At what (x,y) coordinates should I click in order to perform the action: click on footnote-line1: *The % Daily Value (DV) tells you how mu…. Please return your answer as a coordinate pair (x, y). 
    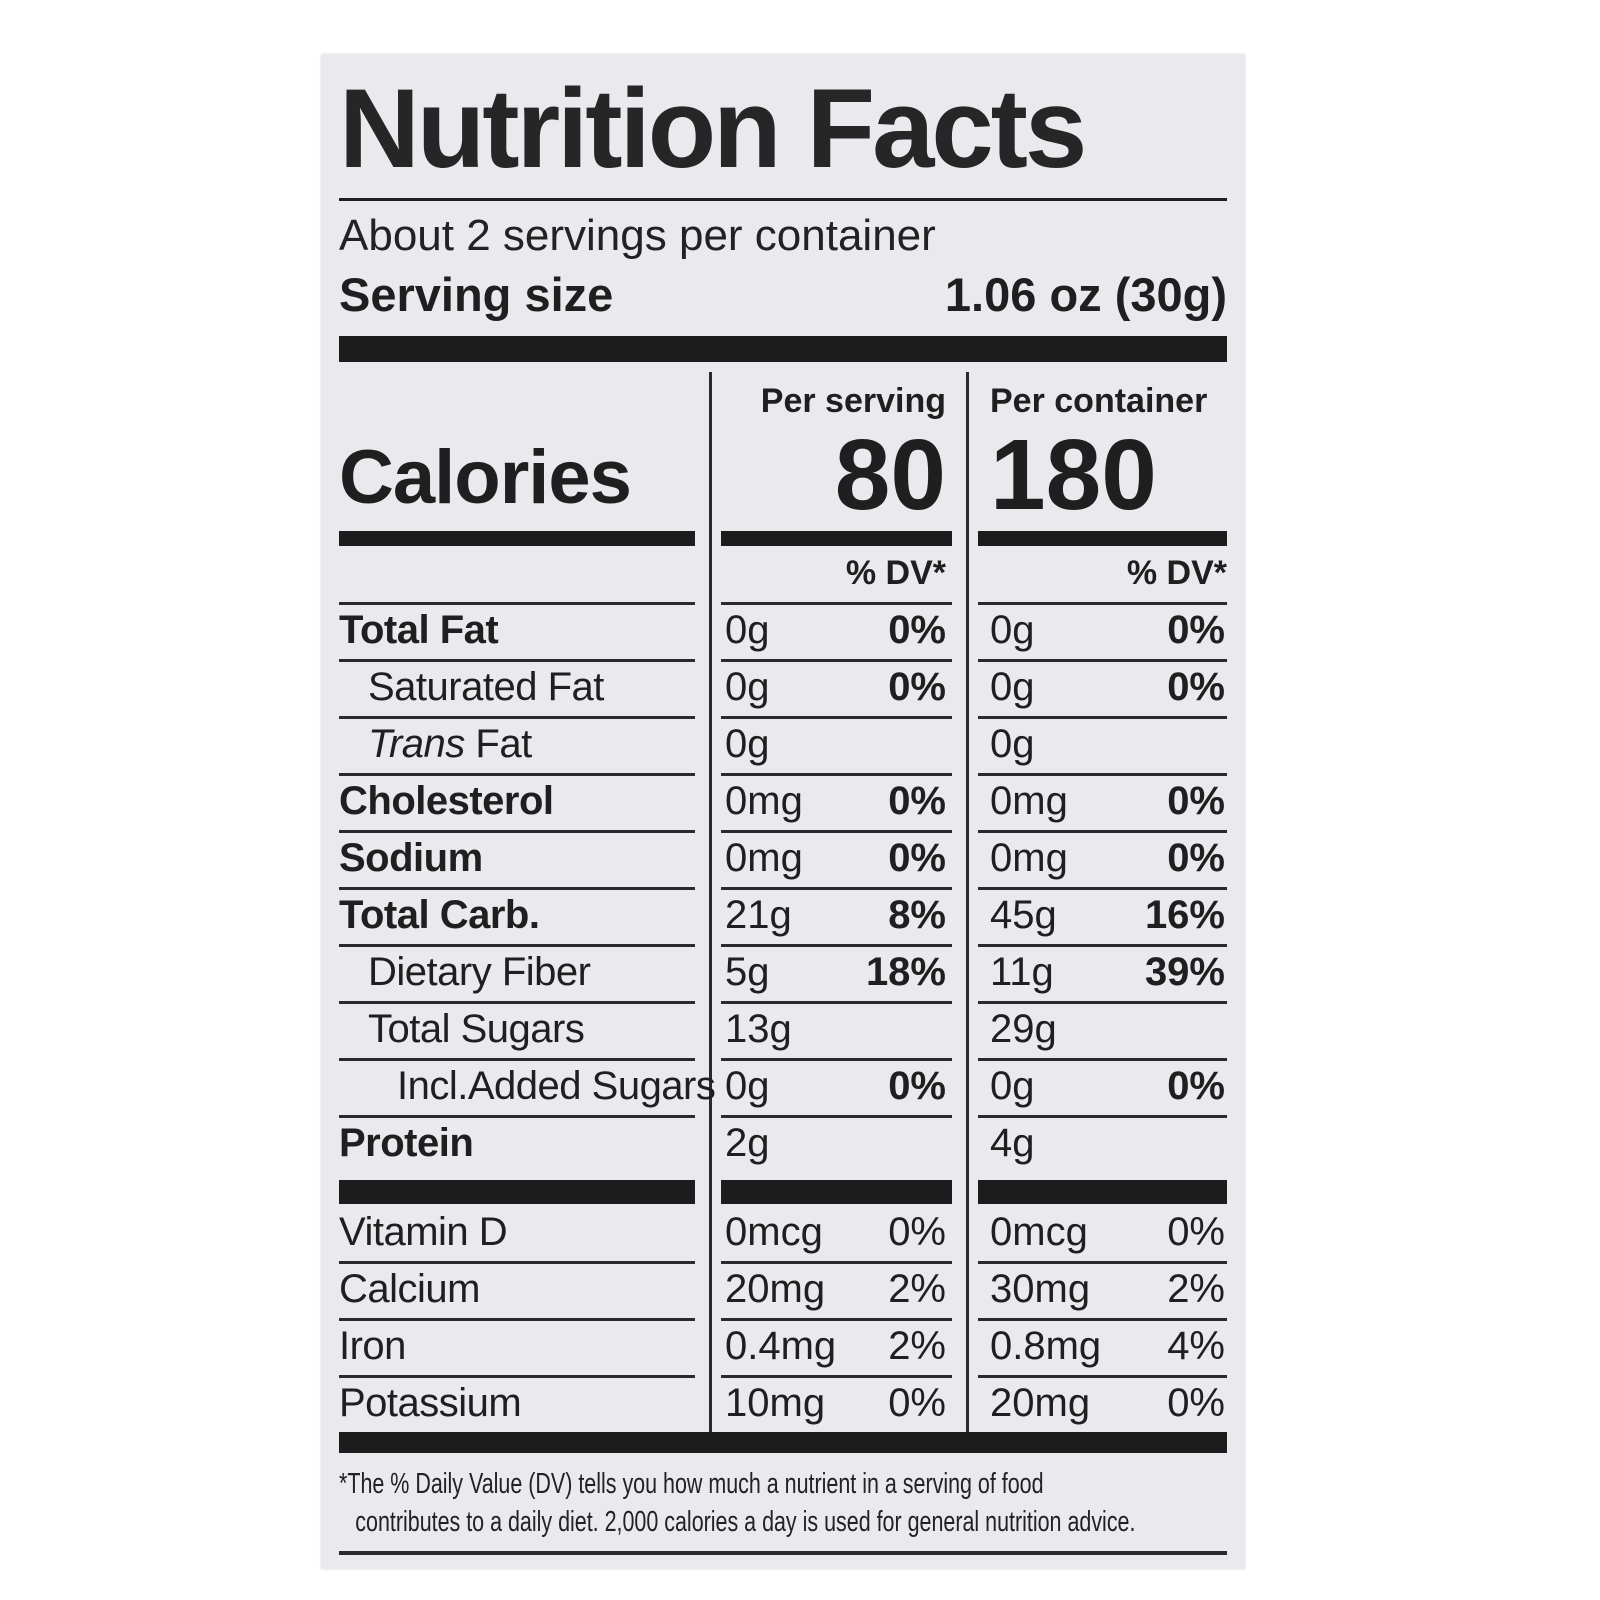
    Looking at the image, I should click on (691, 1483).